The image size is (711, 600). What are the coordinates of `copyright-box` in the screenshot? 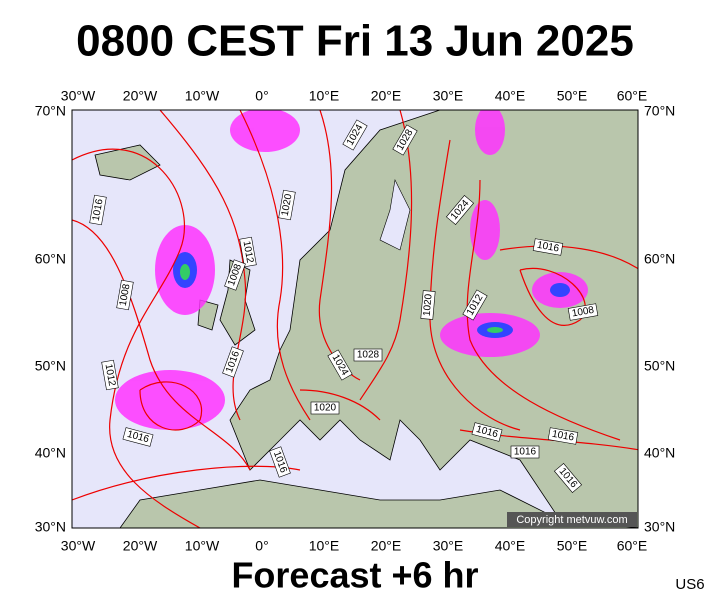 It's located at (572, 519).